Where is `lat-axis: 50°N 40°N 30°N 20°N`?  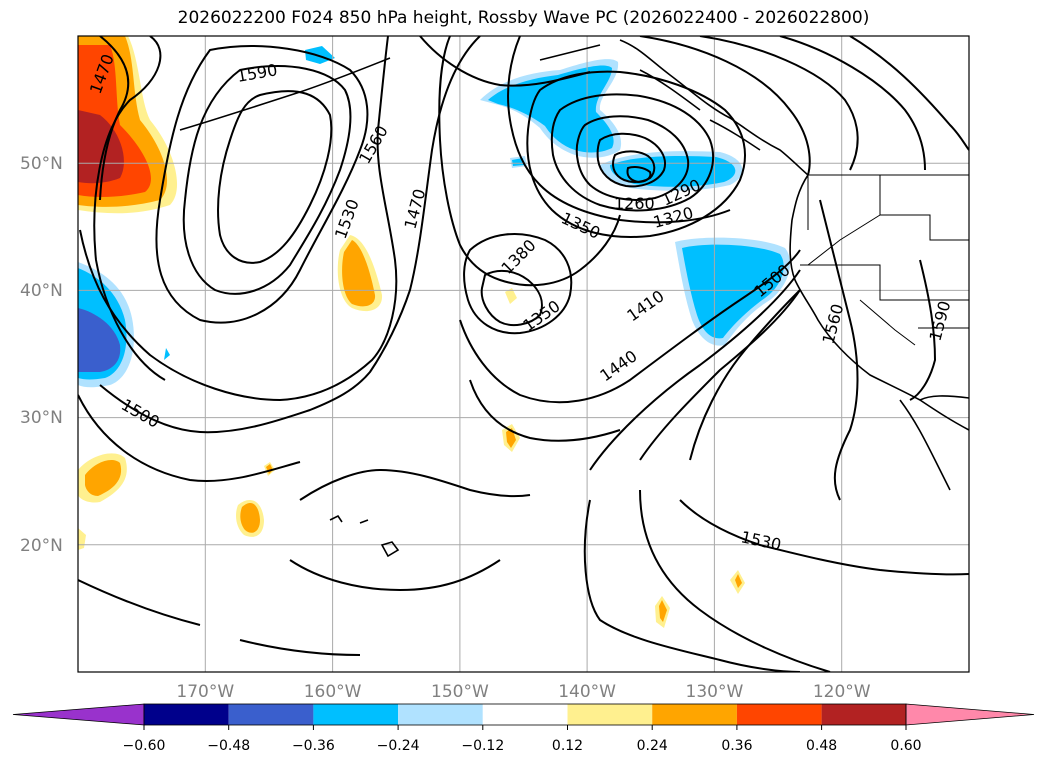 lat-axis: 50°N 40°N 30°N 20°N is located at coordinates (41, 355).